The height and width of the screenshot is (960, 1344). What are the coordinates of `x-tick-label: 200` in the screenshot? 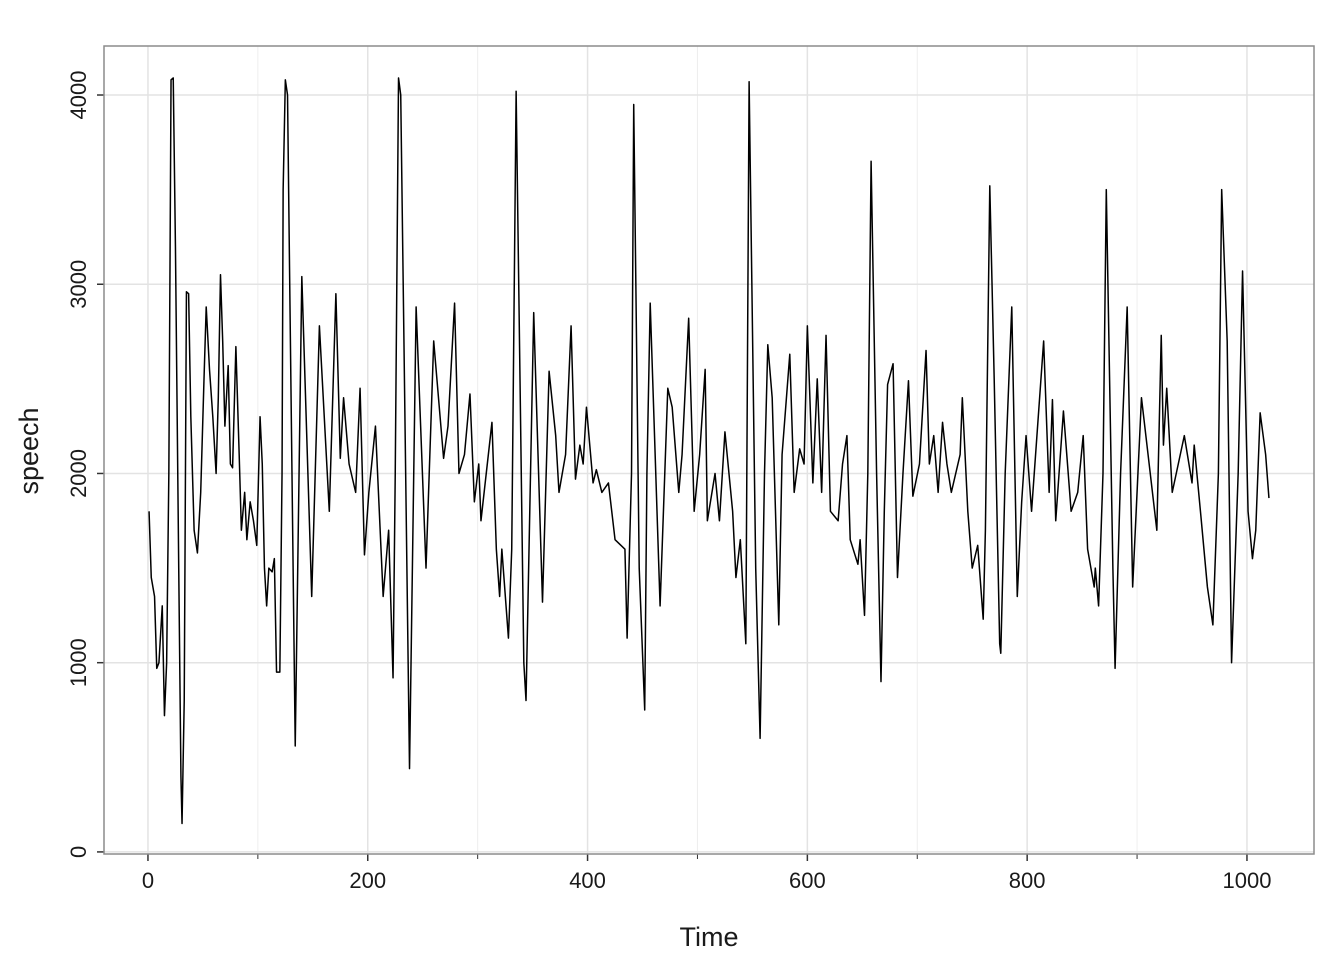 It's located at (367, 880).